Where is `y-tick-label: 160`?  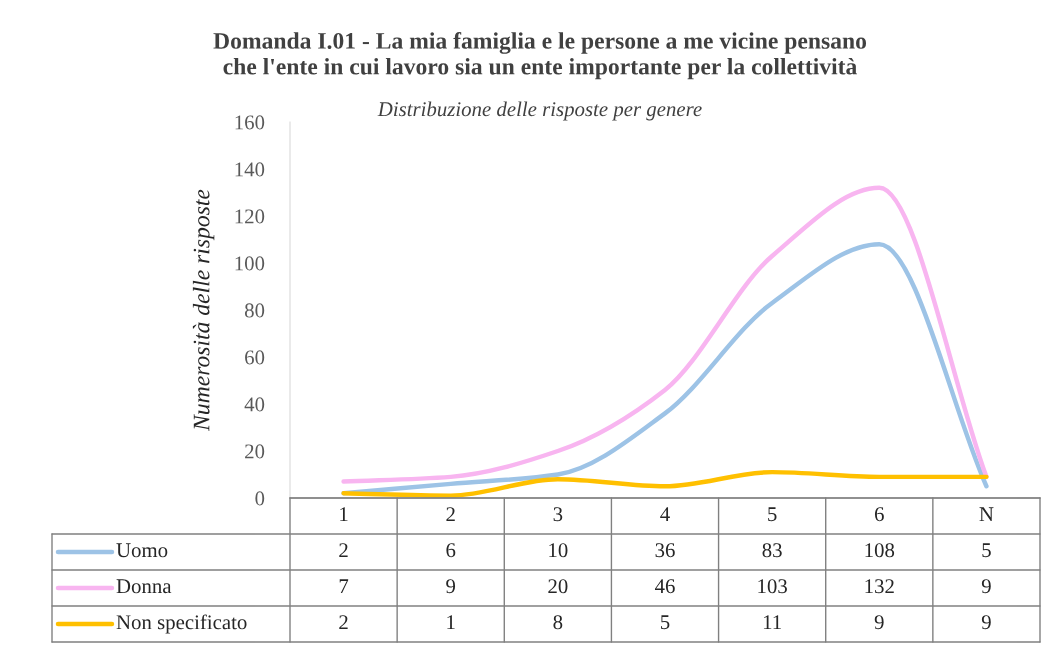
y-tick-label: 160 is located at coordinates (250, 122).